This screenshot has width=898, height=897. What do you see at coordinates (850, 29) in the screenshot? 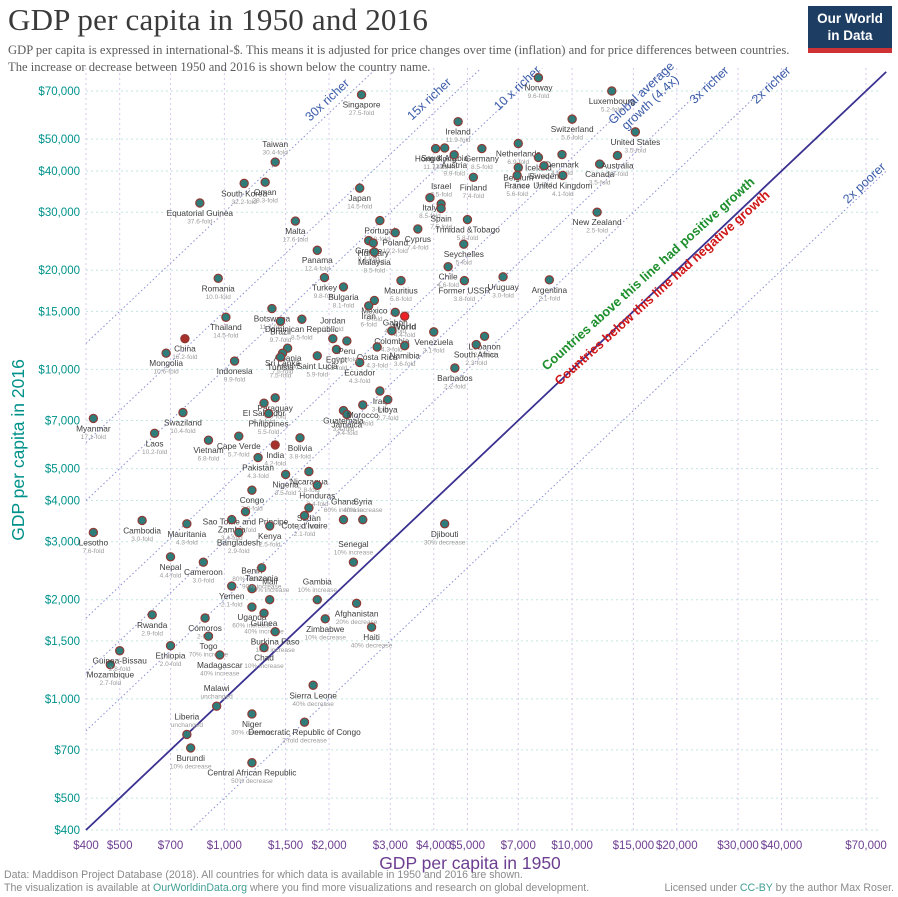
I see `owid-logo: Our World in Data` at bounding box center [850, 29].